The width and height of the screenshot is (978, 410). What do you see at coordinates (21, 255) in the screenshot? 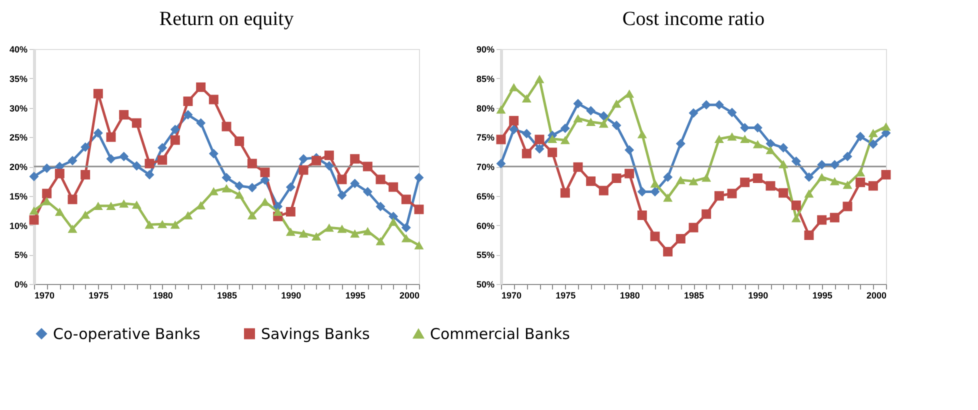
I see `y-tick-label: 5%` at bounding box center [21, 255].